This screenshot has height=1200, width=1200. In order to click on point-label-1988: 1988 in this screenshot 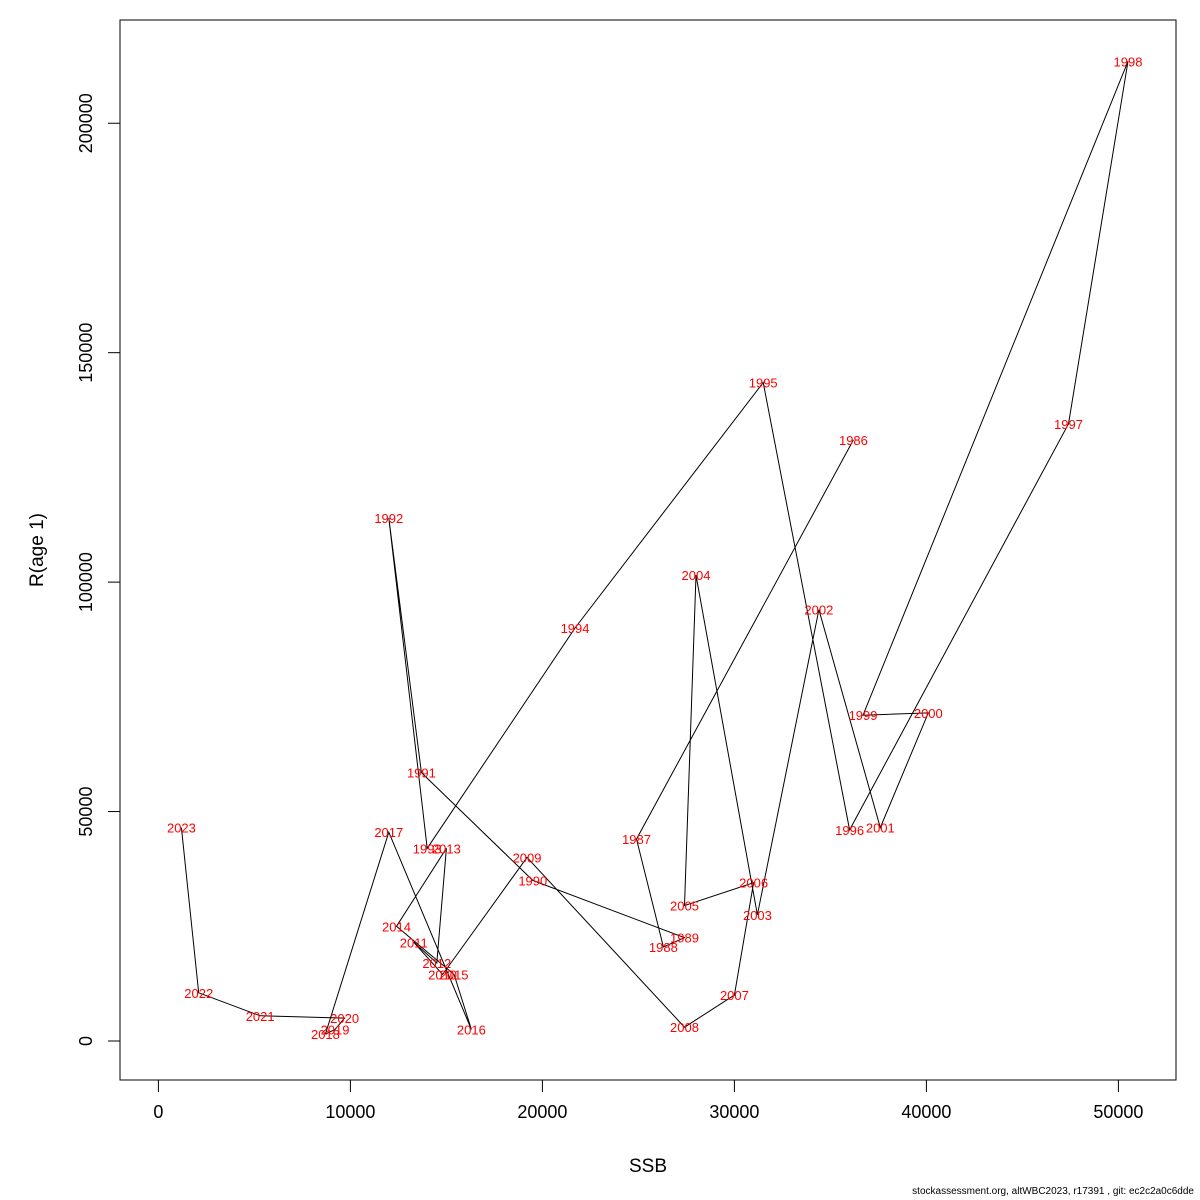, I will do `click(663, 947)`.